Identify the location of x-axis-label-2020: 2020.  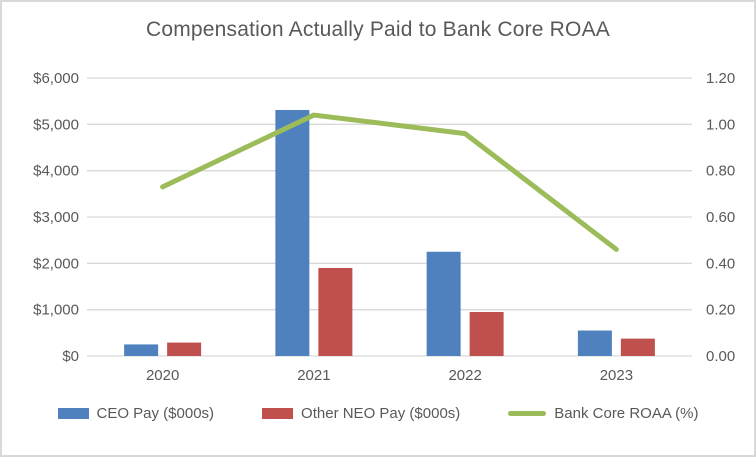
(162, 375).